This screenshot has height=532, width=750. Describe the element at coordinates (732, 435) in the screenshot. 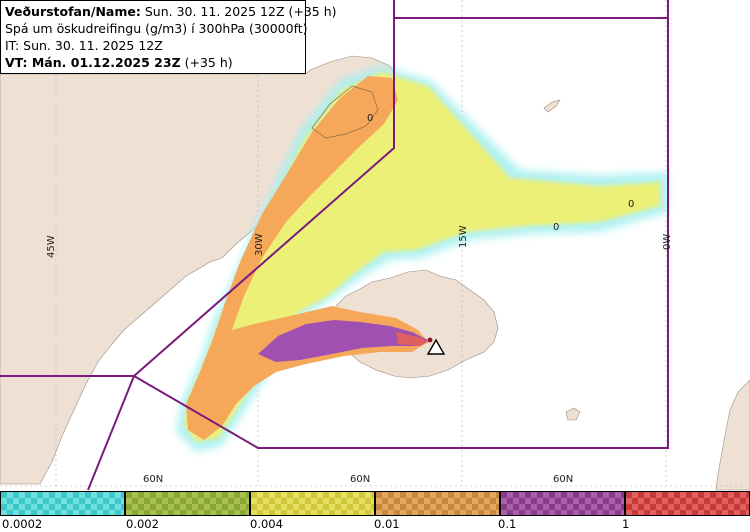

I see `scandinavia-landmass` at that location.